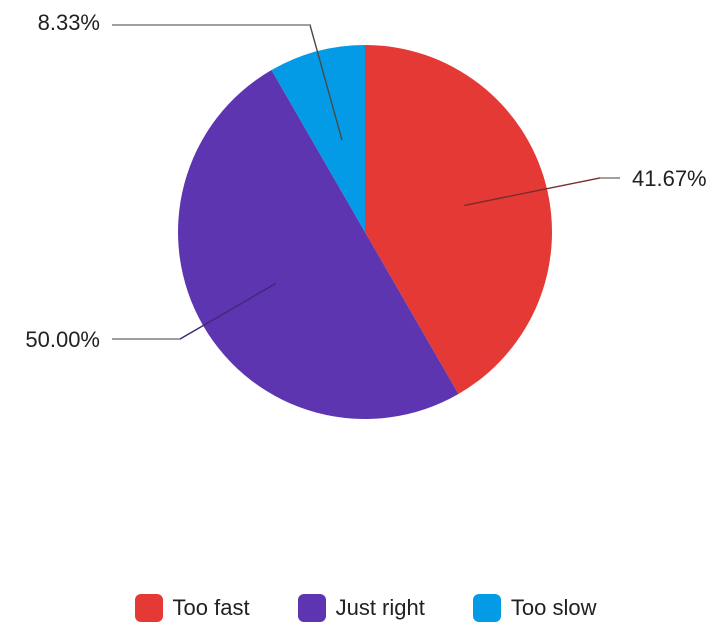 The image size is (723, 629). What do you see at coordinates (486, 608) in the screenshot?
I see `legend-swatch-too-slow` at bounding box center [486, 608].